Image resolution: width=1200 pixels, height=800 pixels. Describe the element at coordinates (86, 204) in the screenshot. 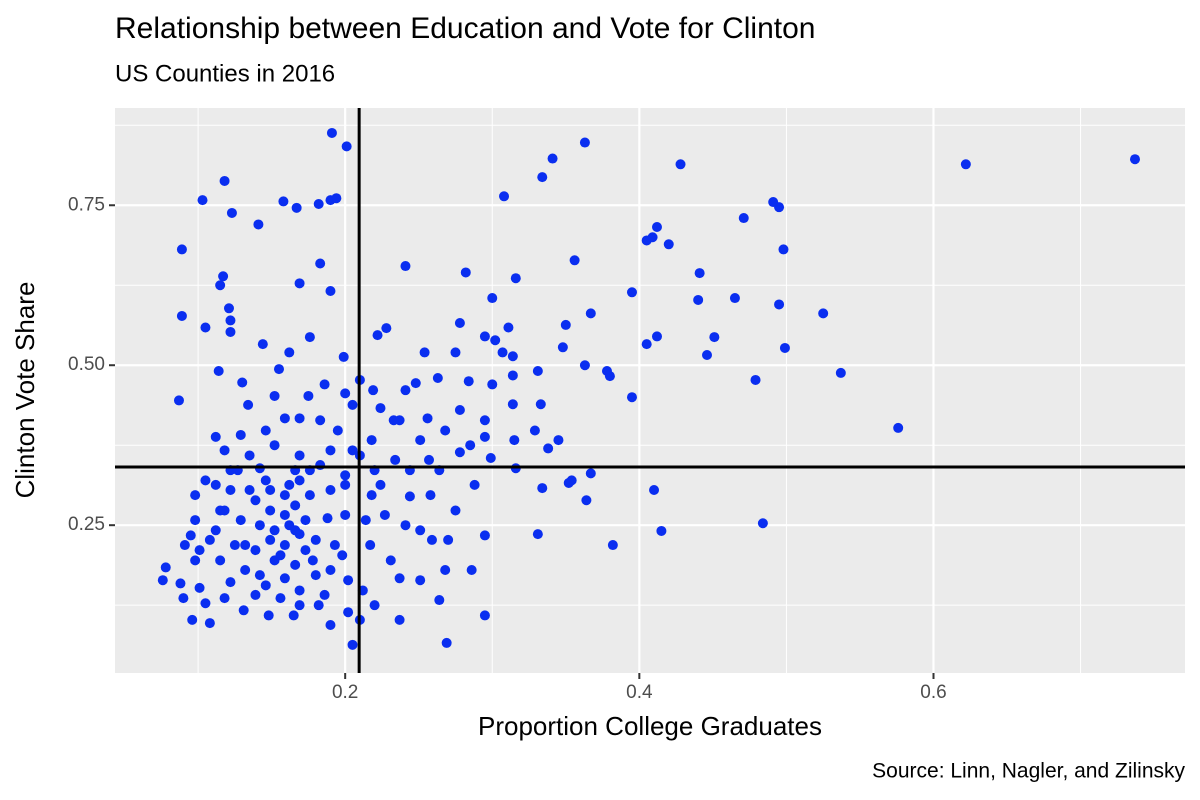

I see `y-tick-label: 0.75` at that location.